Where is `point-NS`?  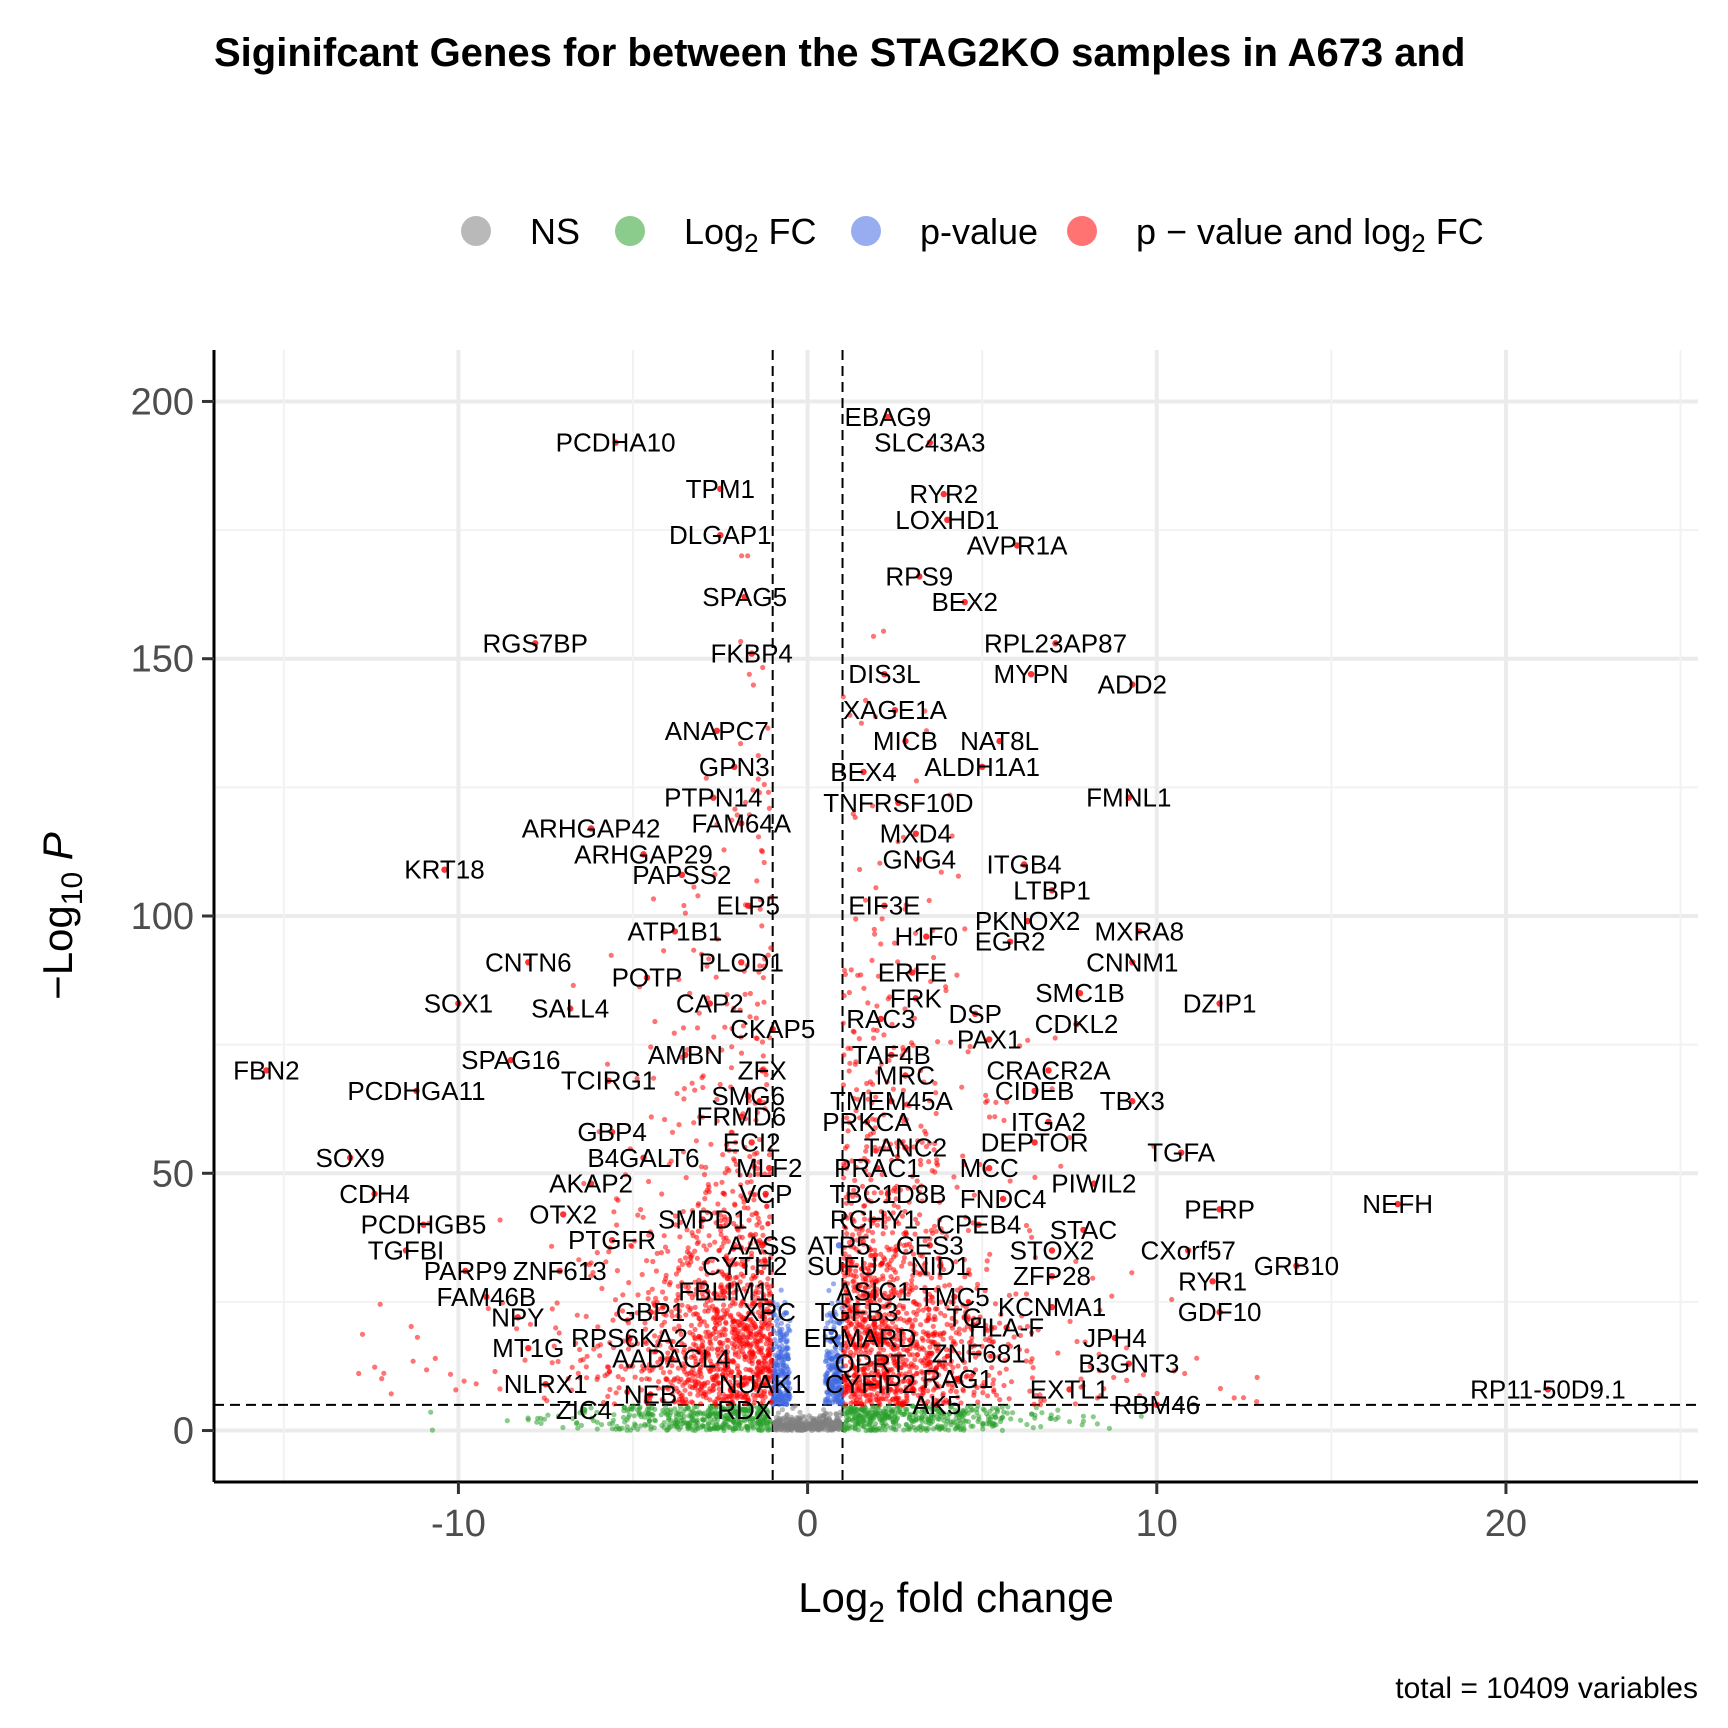
point-NS is located at coordinates (806, 1422).